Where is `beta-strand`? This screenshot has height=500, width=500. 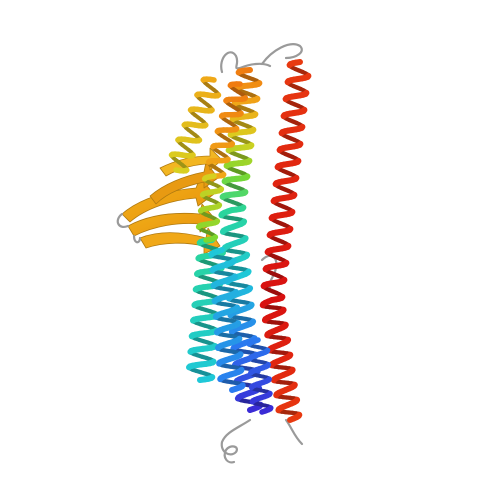
beta-strand is located at coordinates (180, 241).